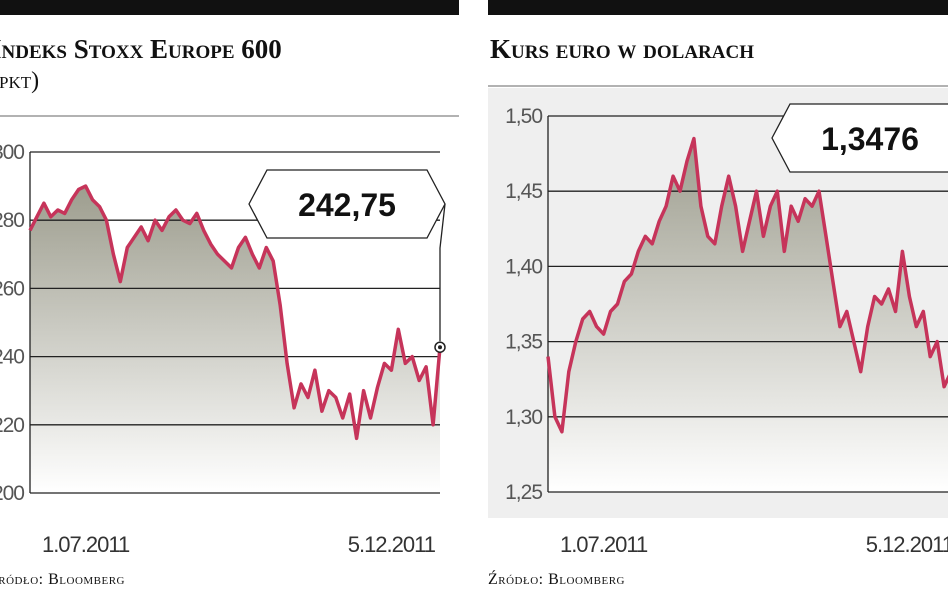 The image size is (948, 593). I want to click on chart-title: Kurs euro w dolarach, so click(622, 49).